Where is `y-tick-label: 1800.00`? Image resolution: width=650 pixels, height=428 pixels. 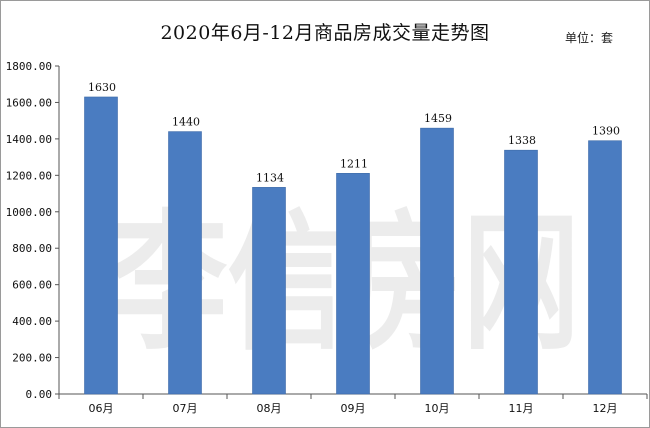
y-tick-label: 1800.00 is located at coordinates (29, 66).